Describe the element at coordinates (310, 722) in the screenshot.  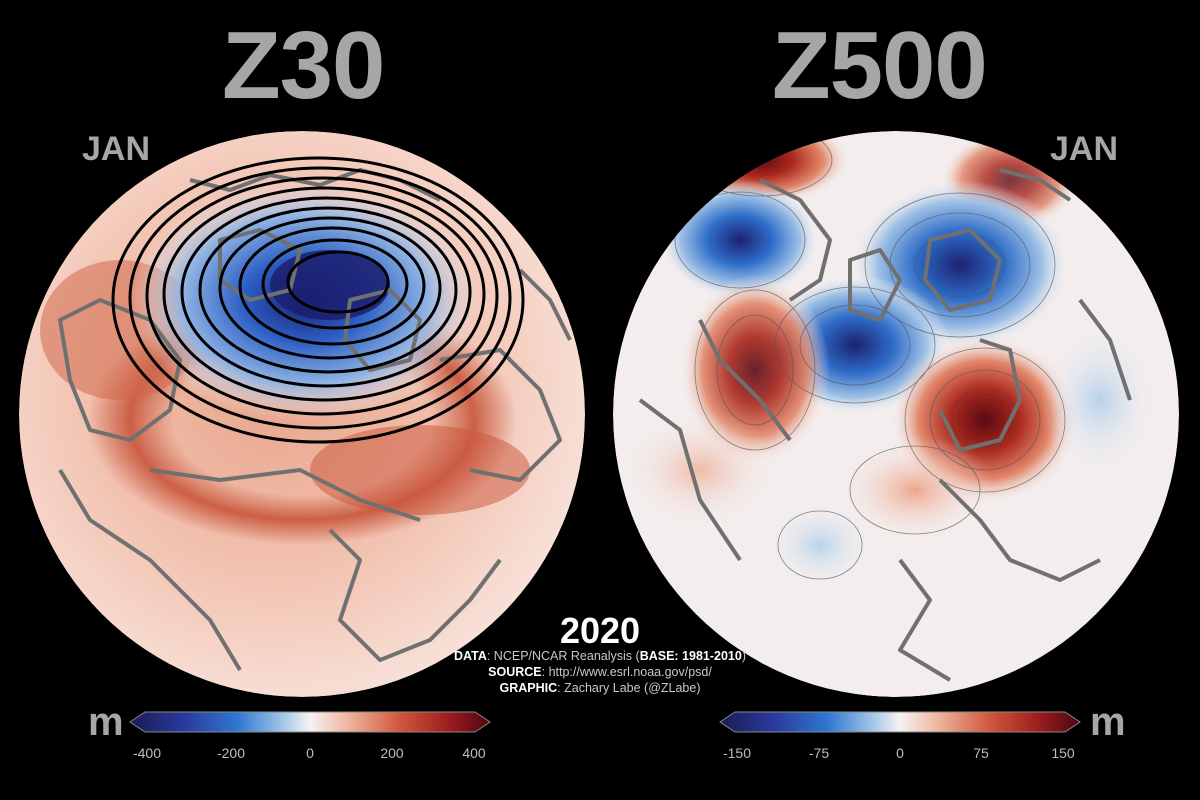
I see `left-colorbar` at that location.